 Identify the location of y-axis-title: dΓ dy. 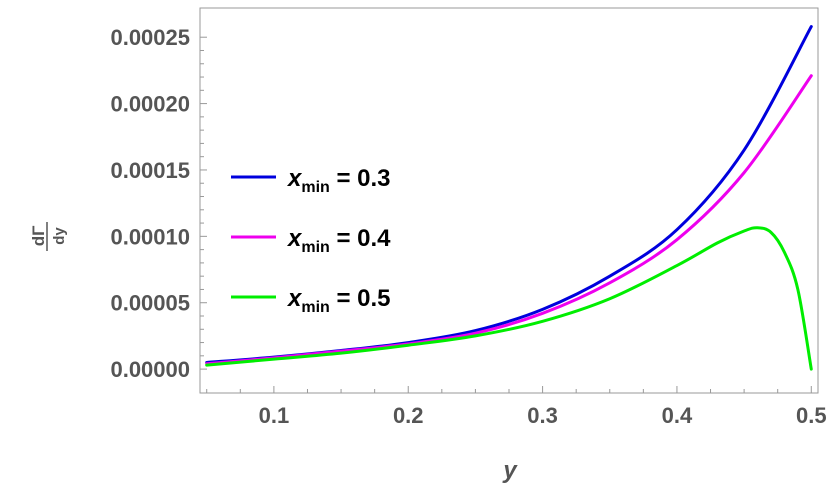
(48, 236).